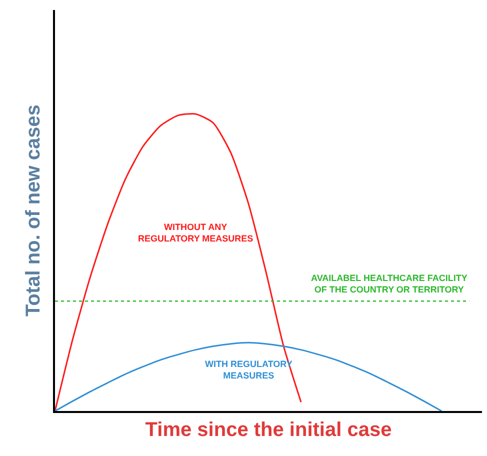 This screenshot has width=487, height=456. What do you see at coordinates (33, 210) in the screenshot?
I see `y-axis-title: Total no. of new cases` at bounding box center [33, 210].